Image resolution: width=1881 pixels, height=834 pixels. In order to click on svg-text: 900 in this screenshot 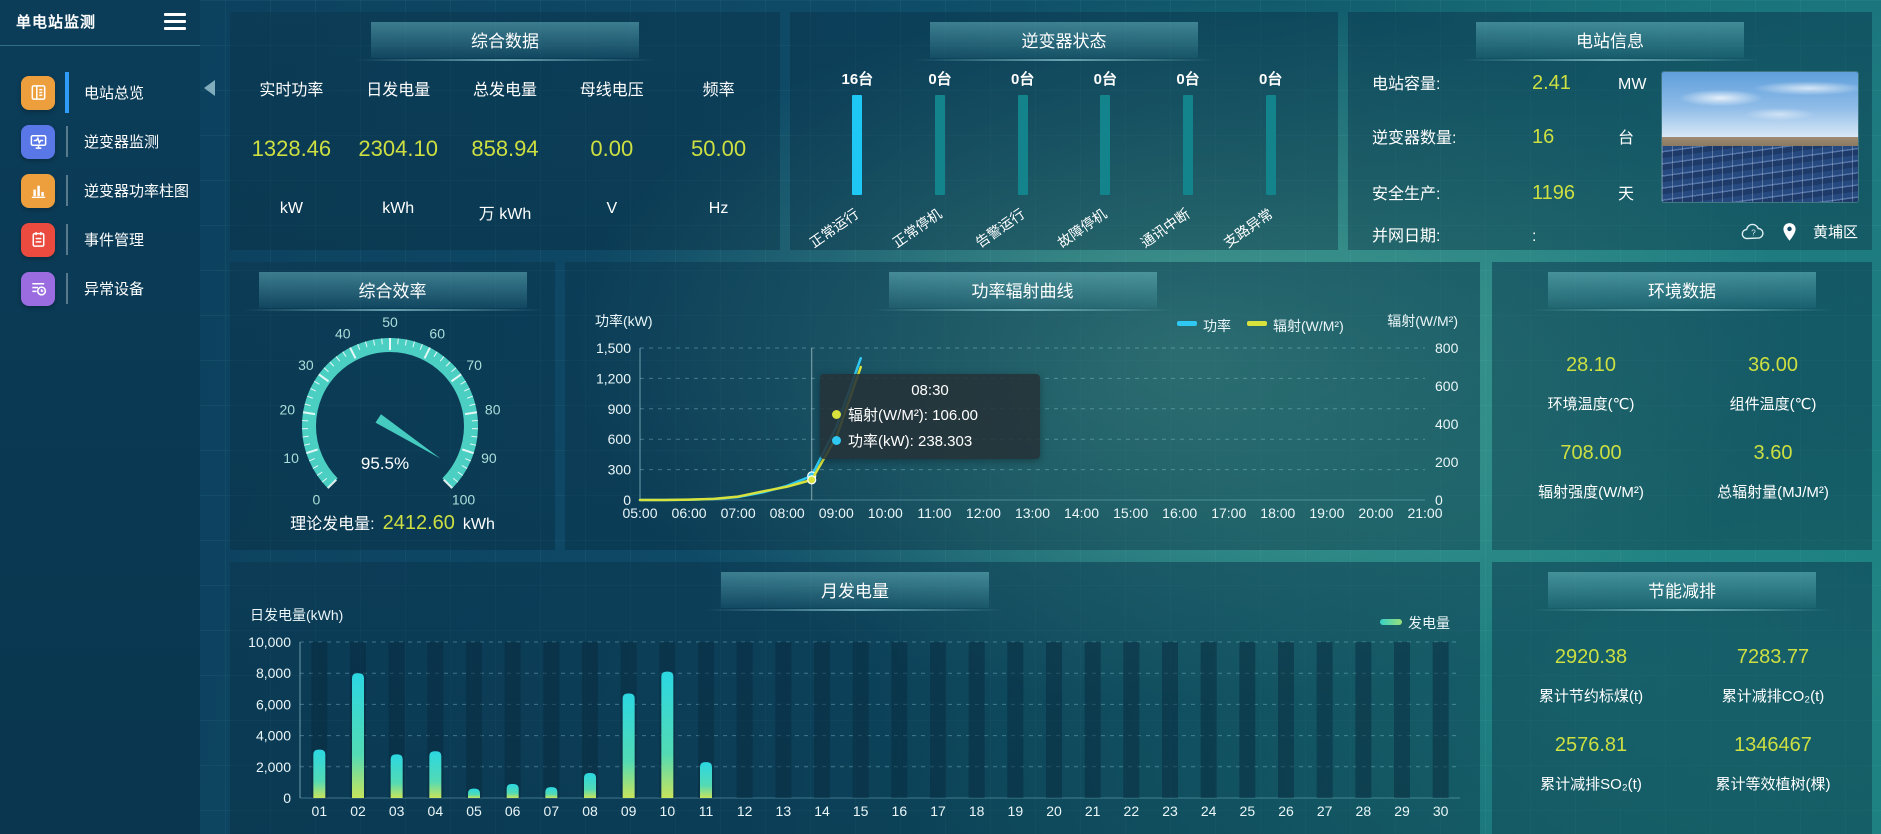, I will do `click(620, 409)`.